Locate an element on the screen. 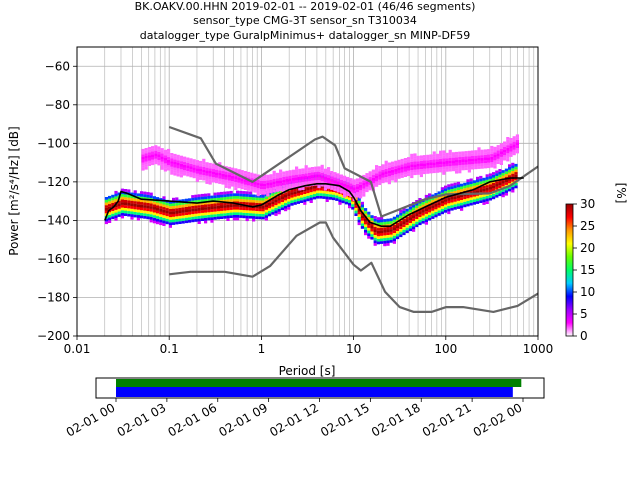 This screenshot has width=640, height=484. y-axis-ticks: −60−80−100−120−140−160−180−200 is located at coordinates (57, 201).